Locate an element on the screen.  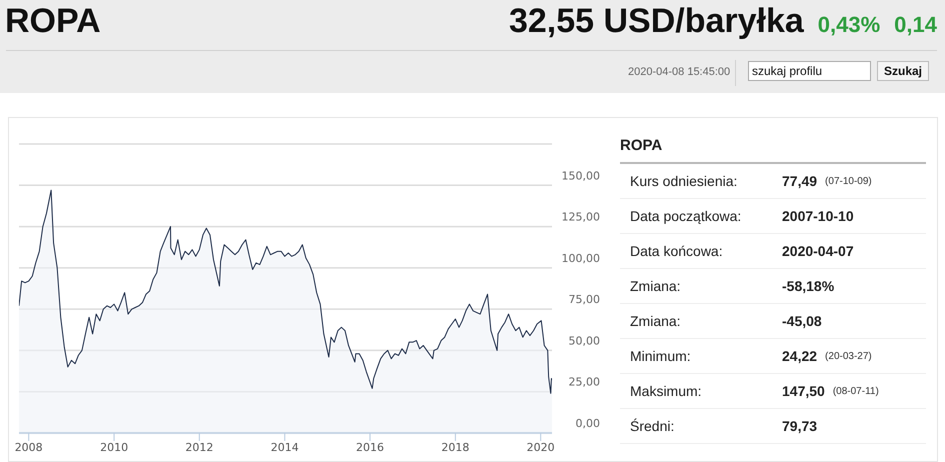
y-tick-label: 150,00 is located at coordinates (581, 175).